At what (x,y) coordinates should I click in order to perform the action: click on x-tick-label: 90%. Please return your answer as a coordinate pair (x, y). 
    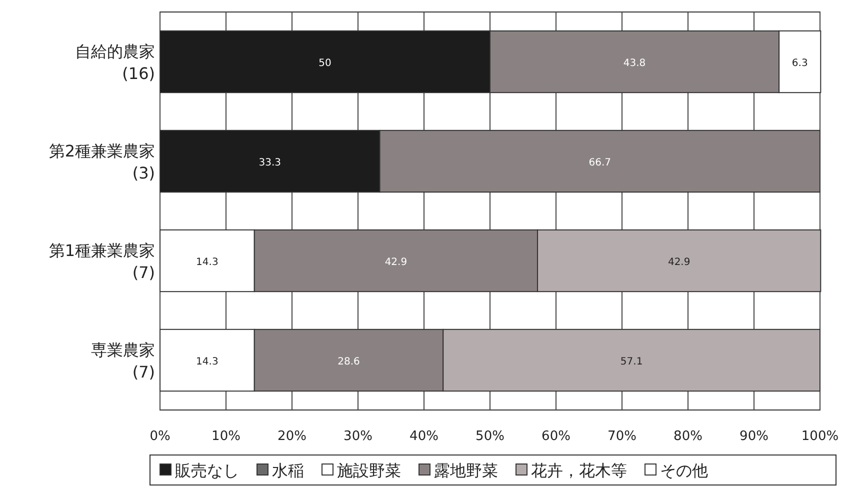
    Looking at the image, I should click on (754, 436).